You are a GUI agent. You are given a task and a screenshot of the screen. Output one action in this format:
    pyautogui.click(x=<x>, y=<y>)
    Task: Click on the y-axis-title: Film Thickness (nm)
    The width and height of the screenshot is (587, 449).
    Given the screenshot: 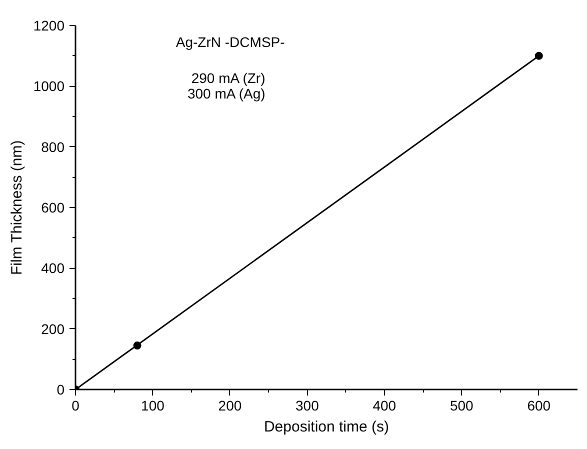 What is the action you would take?
    pyautogui.click(x=17, y=208)
    